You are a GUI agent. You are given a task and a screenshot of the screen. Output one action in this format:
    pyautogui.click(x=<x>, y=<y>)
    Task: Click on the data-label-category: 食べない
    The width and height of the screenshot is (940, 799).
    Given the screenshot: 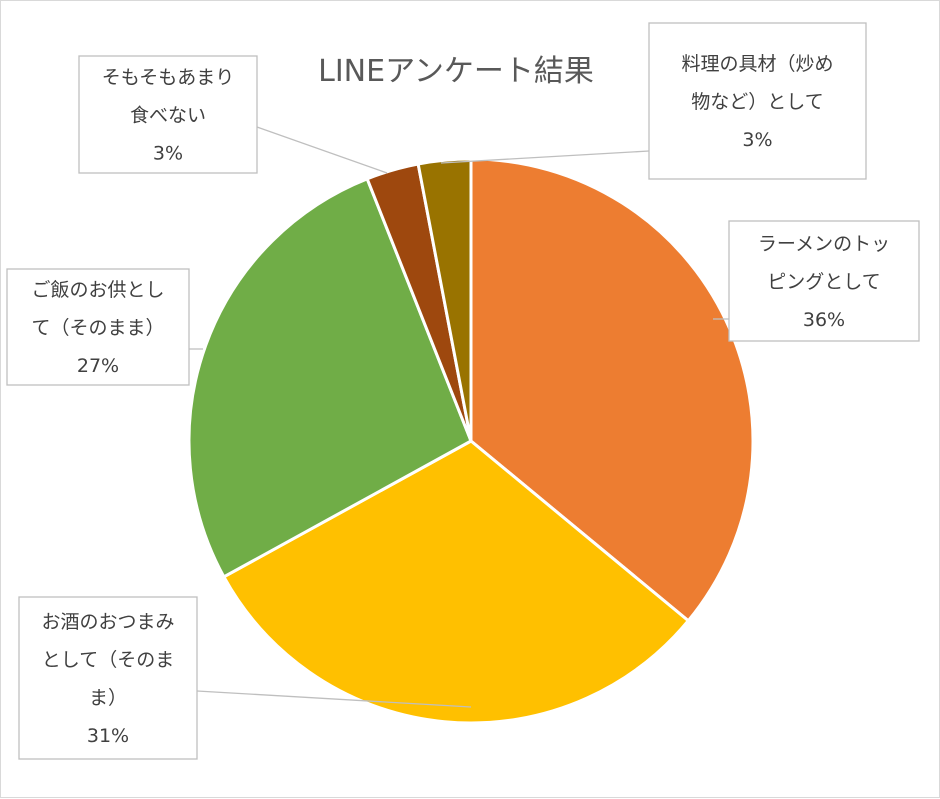 What is the action you would take?
    pyautogui.click(x=168, y=116)
    